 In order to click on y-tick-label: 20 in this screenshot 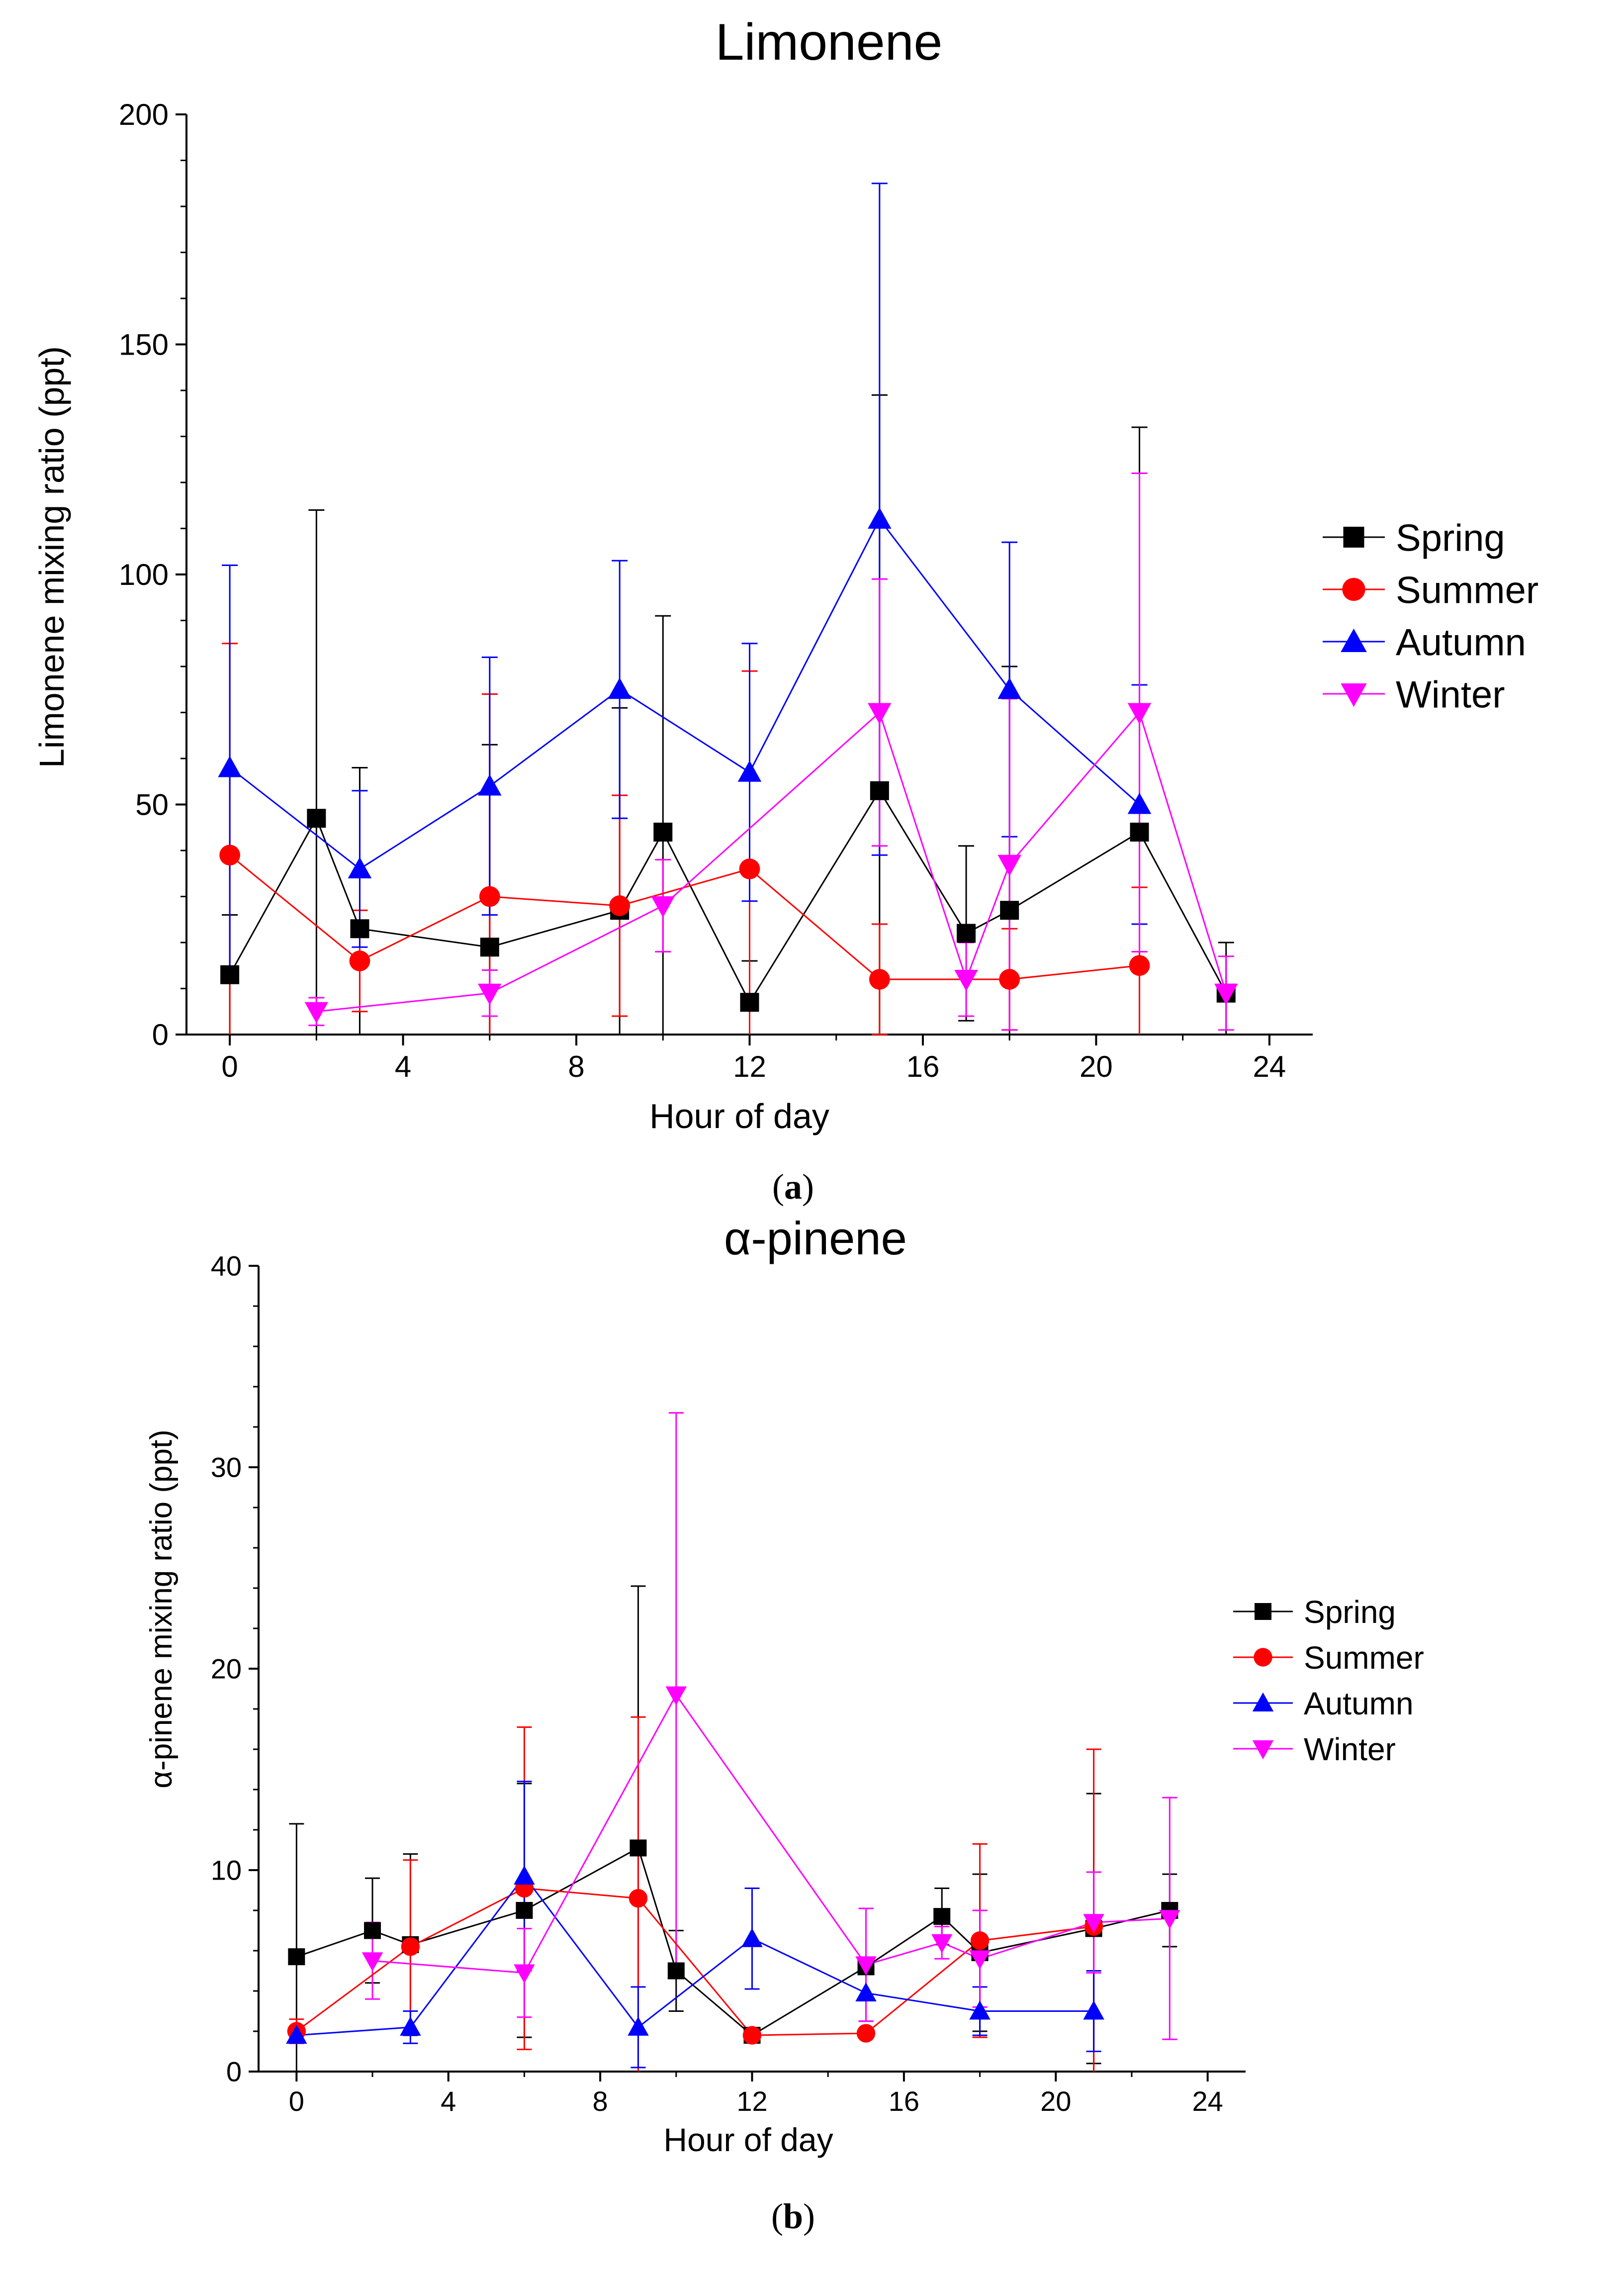, I will do `click(226, 1669)`.